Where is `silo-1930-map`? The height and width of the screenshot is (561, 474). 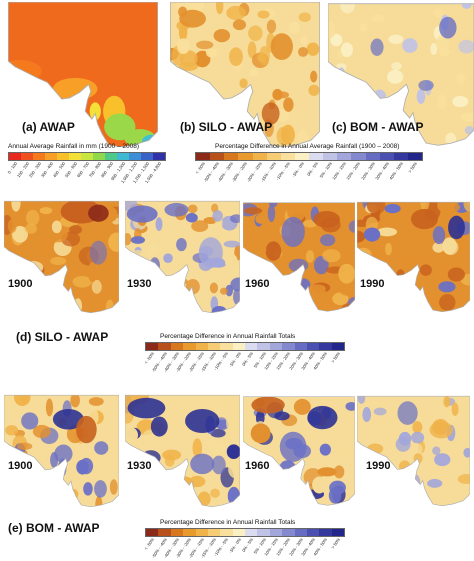
silo-1930-map is located at coordinates (182, 257).